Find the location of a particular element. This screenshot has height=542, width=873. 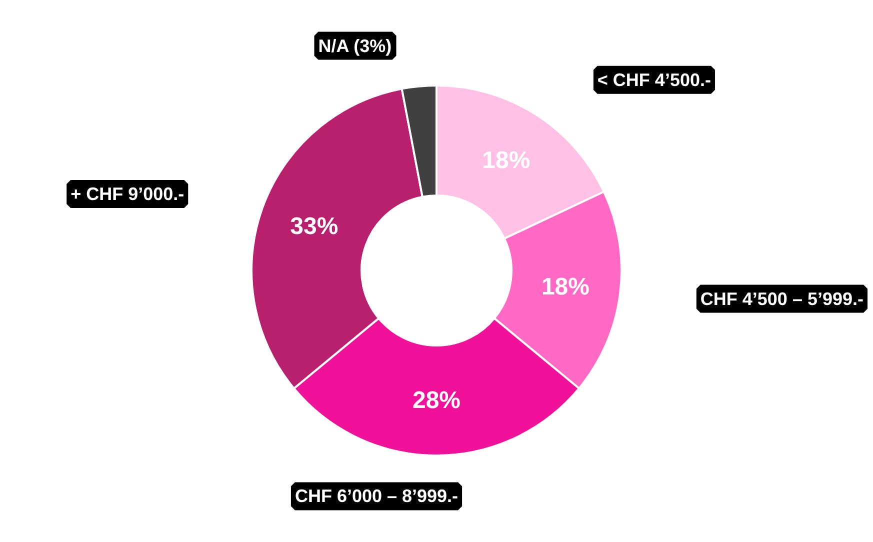

slice-label: CHF 4’500 – 5’999.- is located at coordinates (782, 298).